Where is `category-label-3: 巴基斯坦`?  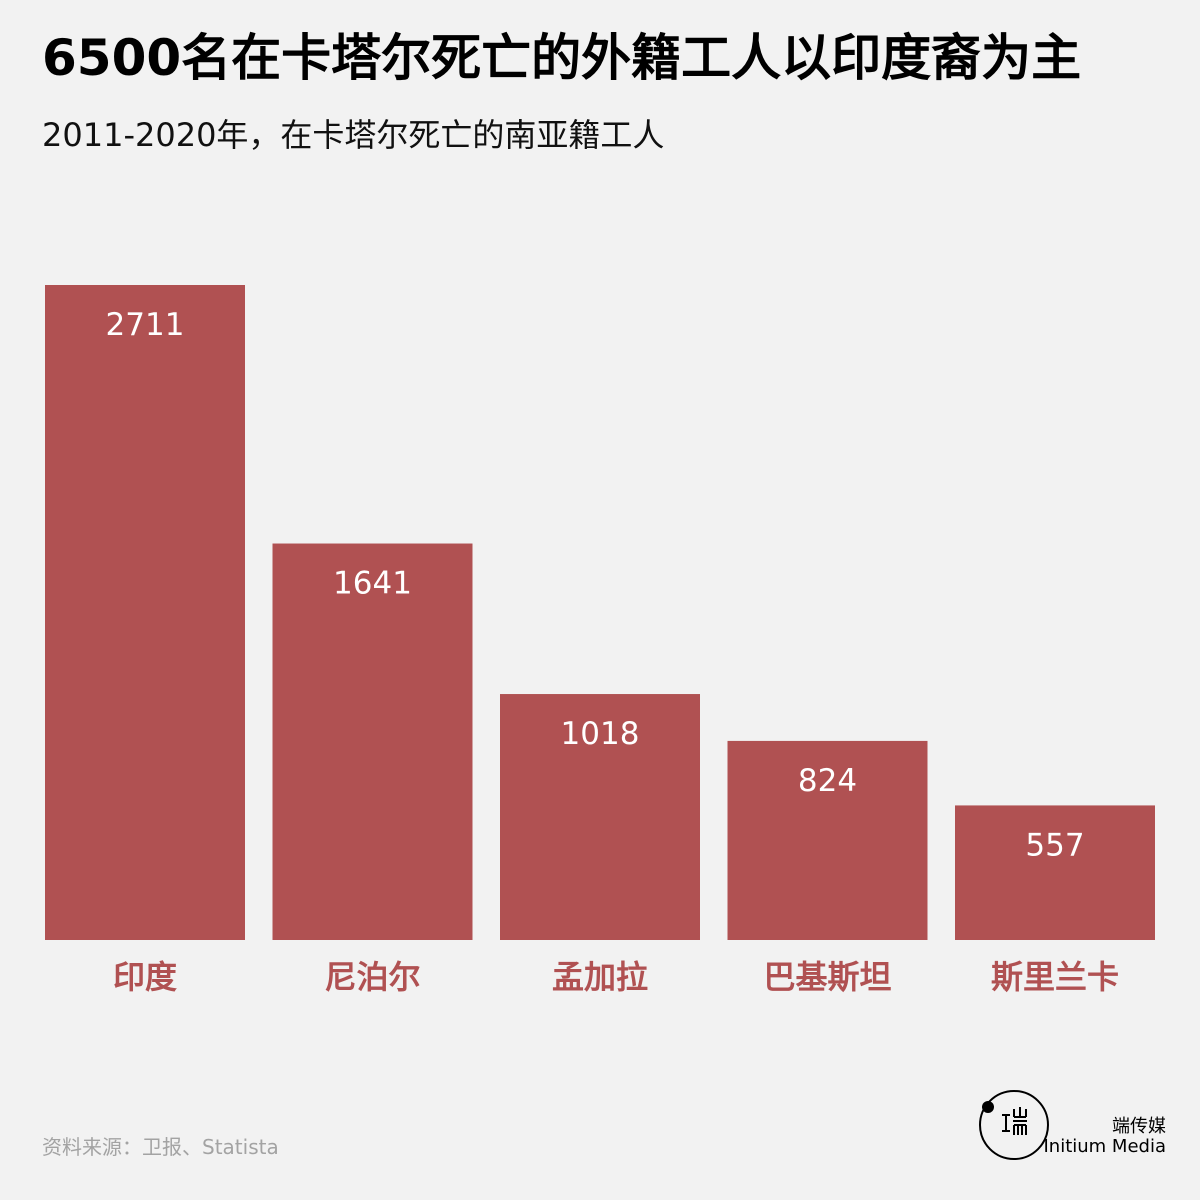 category-label-3: 巴基斯坦 is located at coordinates (827, 977).